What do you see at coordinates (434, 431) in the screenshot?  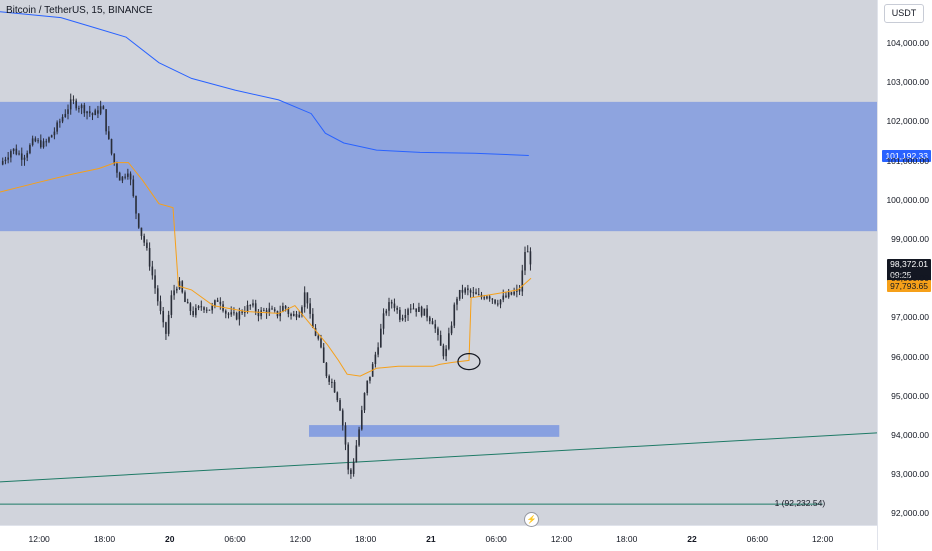 I see `demand-zone` at bounding box center [434, 431].